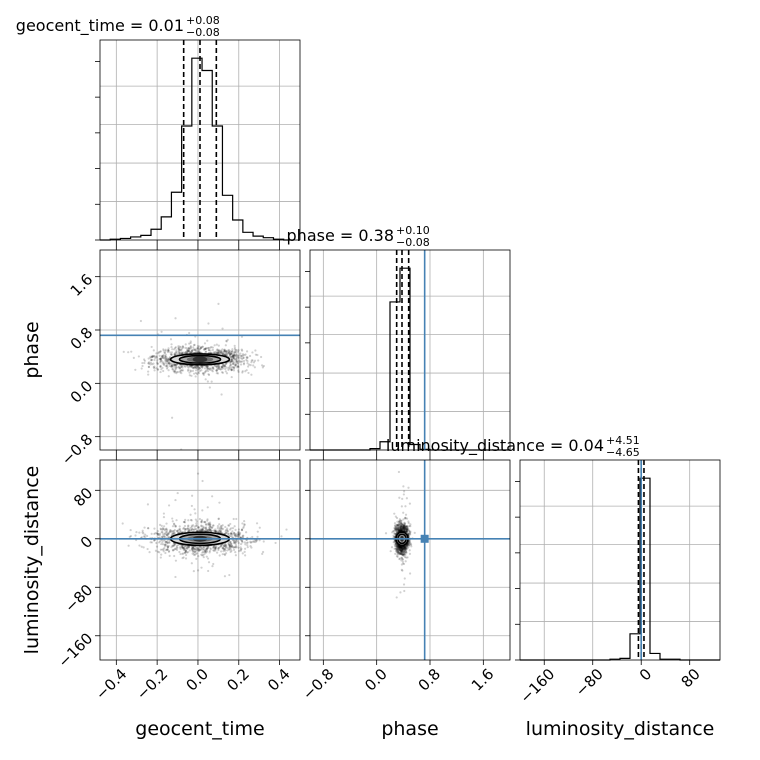 Image resolution: width=760 pixels, height=760 pixels. I want to click on y-axis-label: luminosity_distance, so click(32, 560).